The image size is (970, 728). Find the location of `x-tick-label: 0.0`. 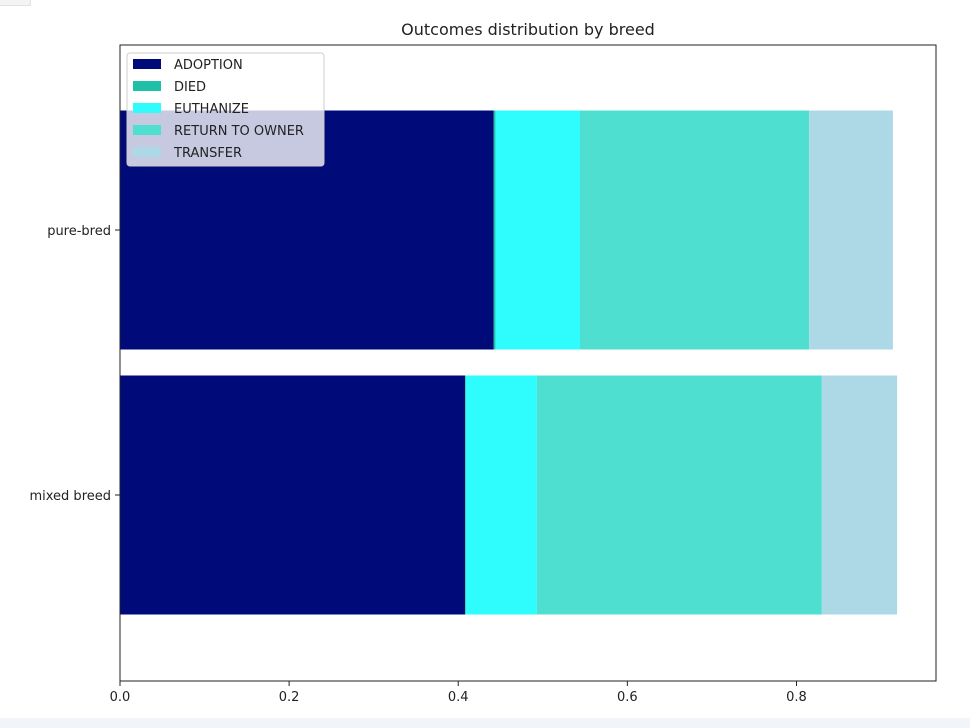

x-tick-label: 0.0 is located at coordinates (120, 697).